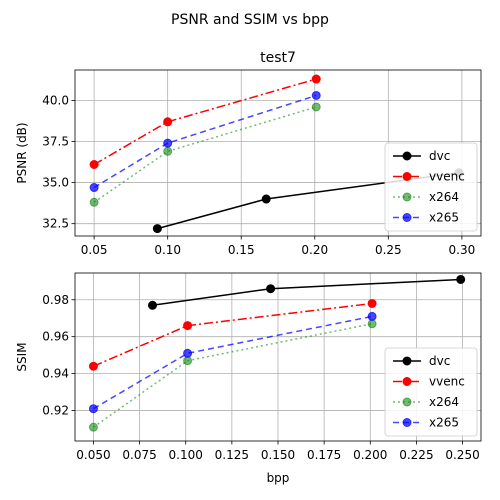 The width and height of the screenshot is (500, 500). What do you see at coordinates (447, 177) in the screenshot?
I see `psnr-legend-label-vvenc: vvenc` at bounding box center [447, 177].